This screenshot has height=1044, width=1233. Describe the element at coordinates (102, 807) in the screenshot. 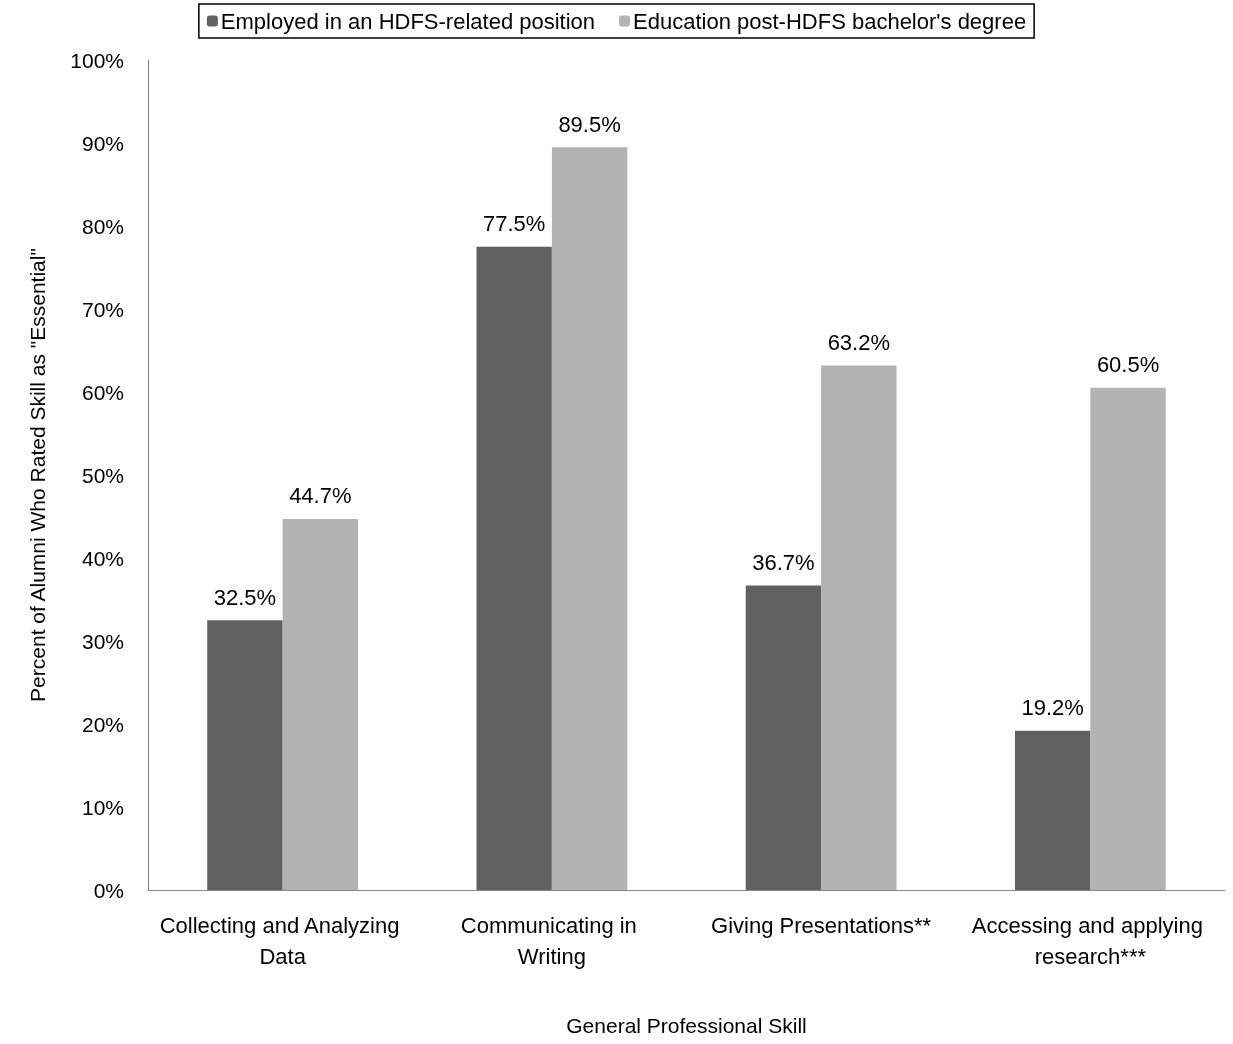

I see `y-tick-label: 10%` at that location.